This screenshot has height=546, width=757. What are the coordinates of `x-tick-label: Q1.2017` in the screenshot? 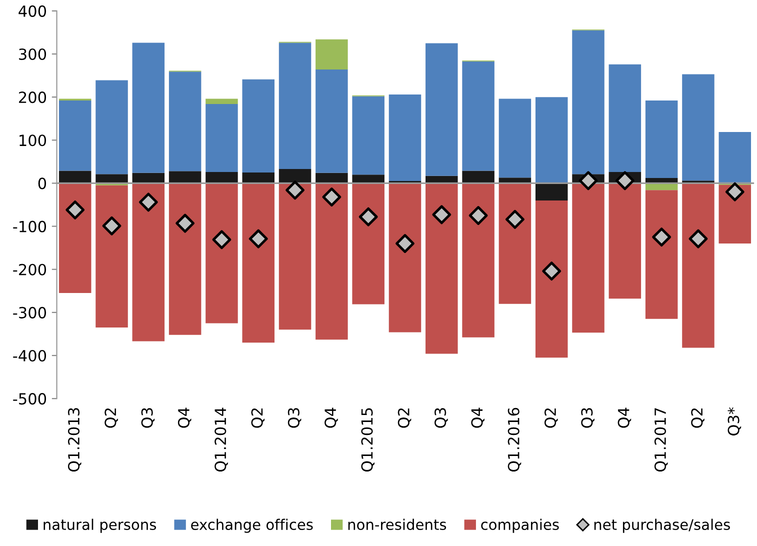 It's located at (661, 440).